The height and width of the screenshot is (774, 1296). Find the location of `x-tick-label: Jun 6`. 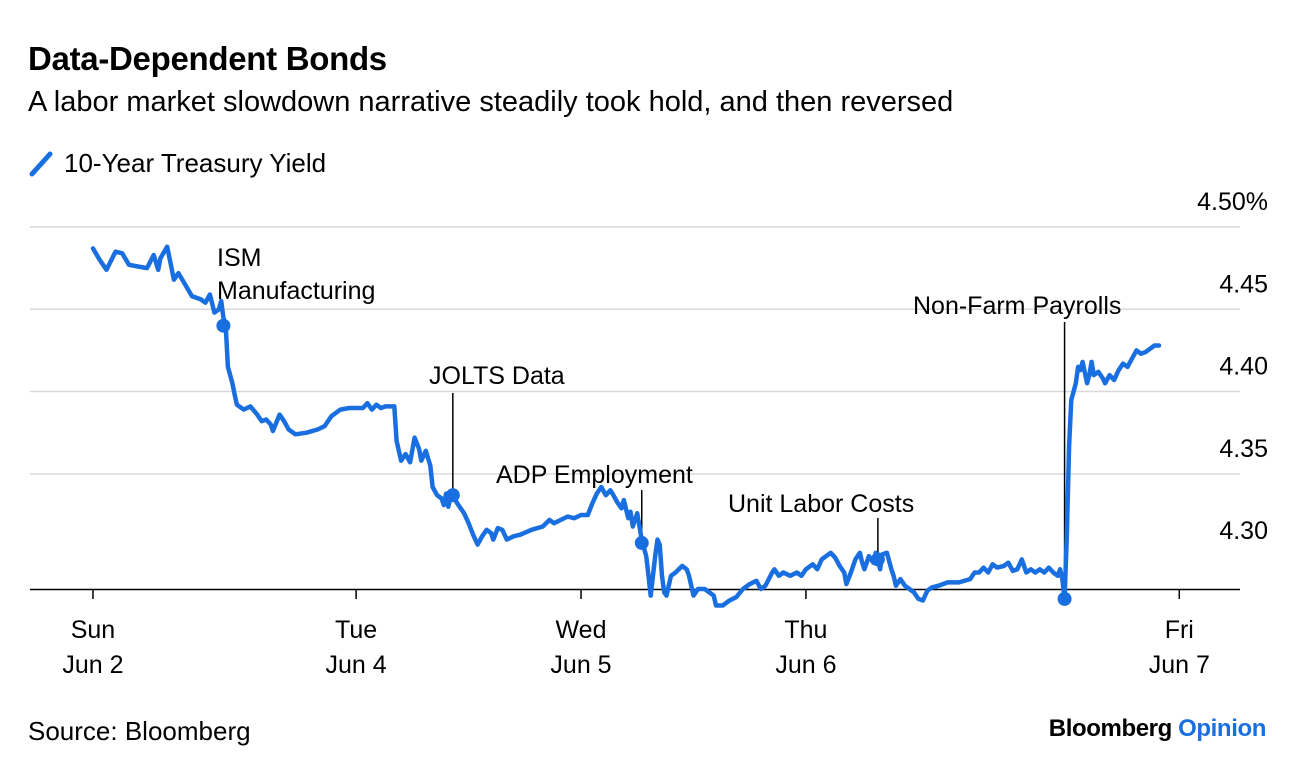

x-tick-label: Jun 6 is located at coordinates (805, 665).